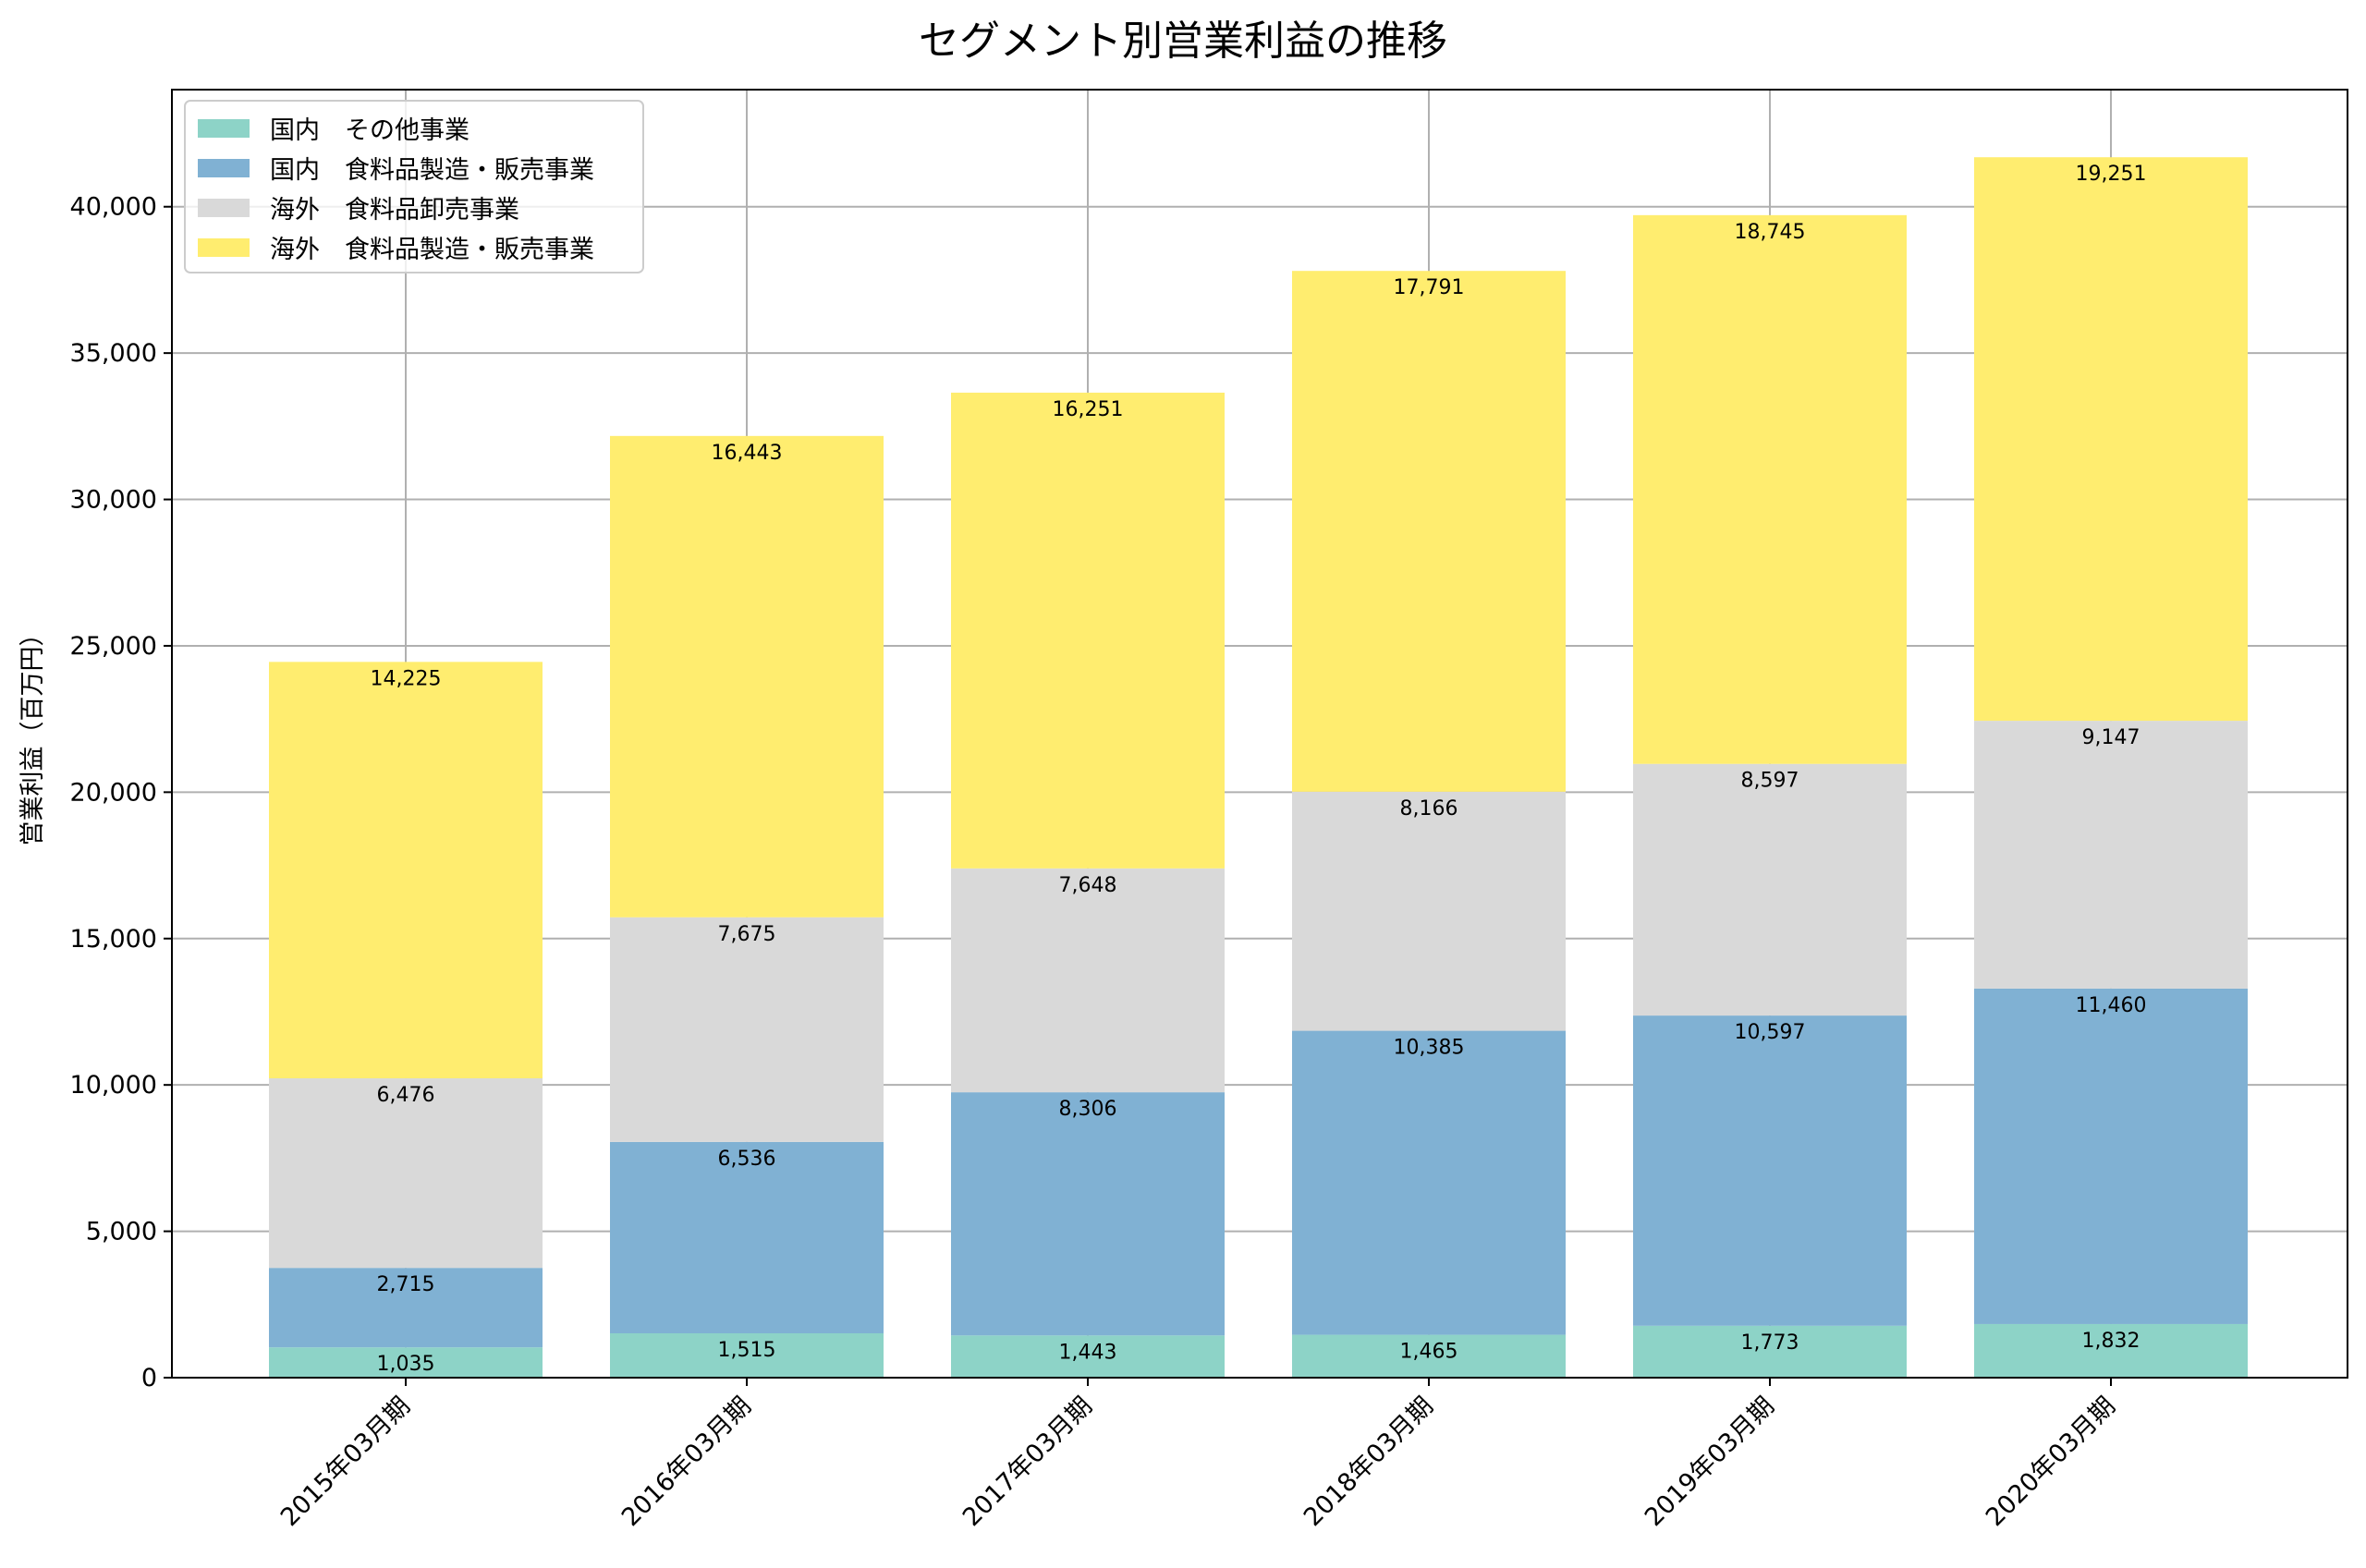 Image resolution: width=2366 pixels, height=1568 pixels. What do you see at coordinates (114, 792) in the screenshot?
I see `y-tick-label: 20,000` at bounding box center [114, 792].